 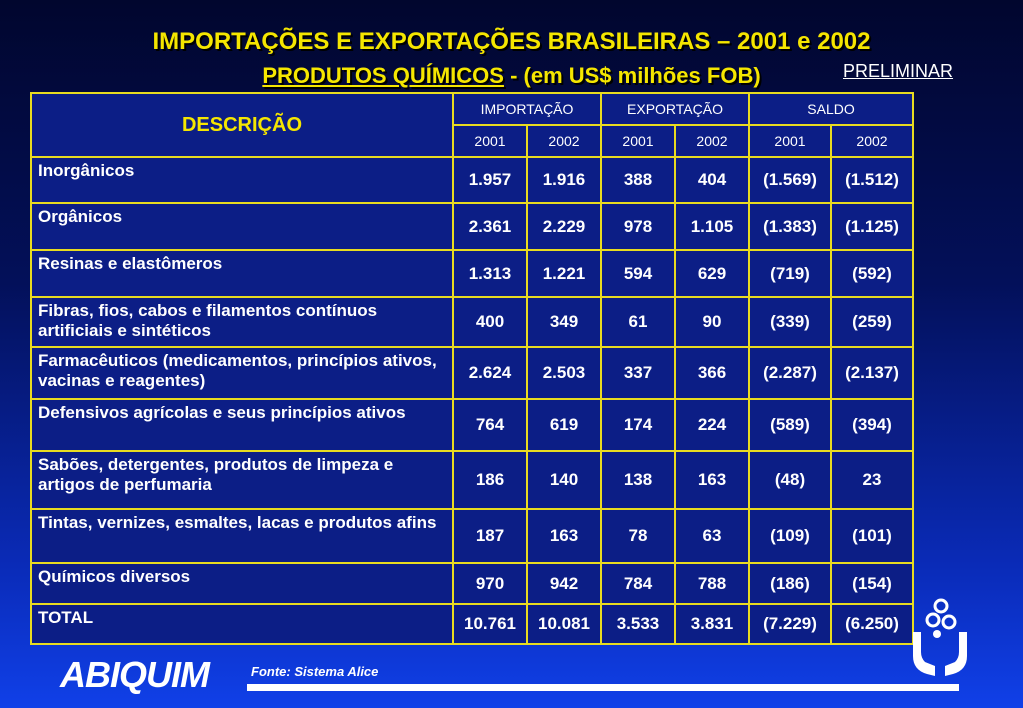 I want to click on row-value: 594, so click(x=638, y=273).